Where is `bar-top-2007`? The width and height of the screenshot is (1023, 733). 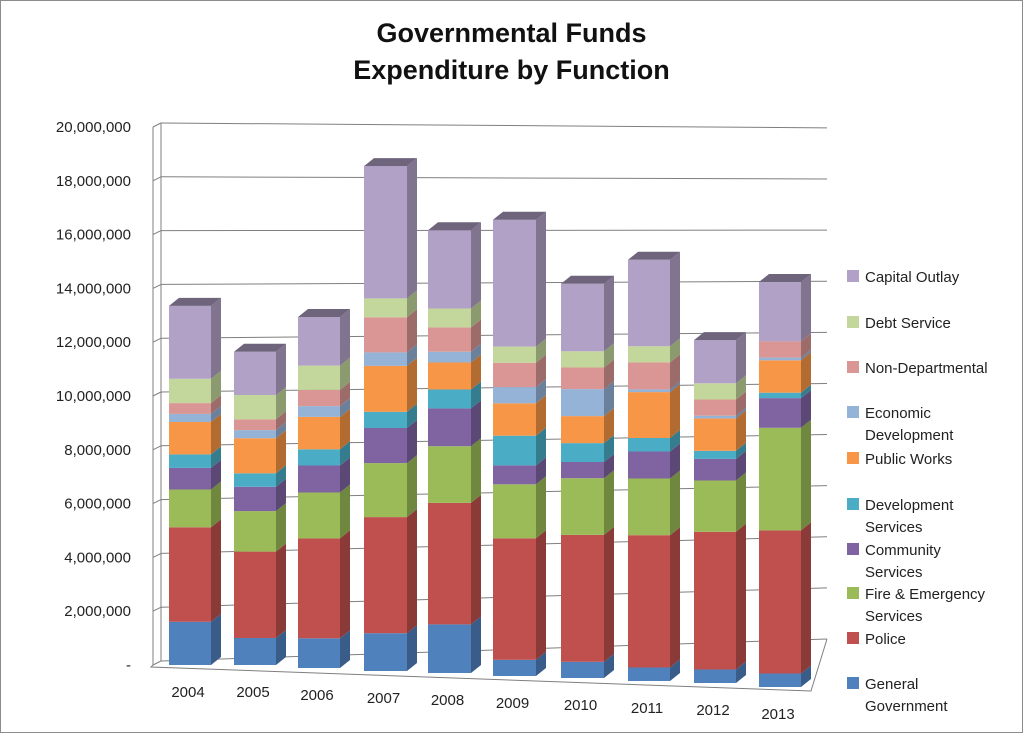 bar-top-2007 is located at coordinates (390, 162).